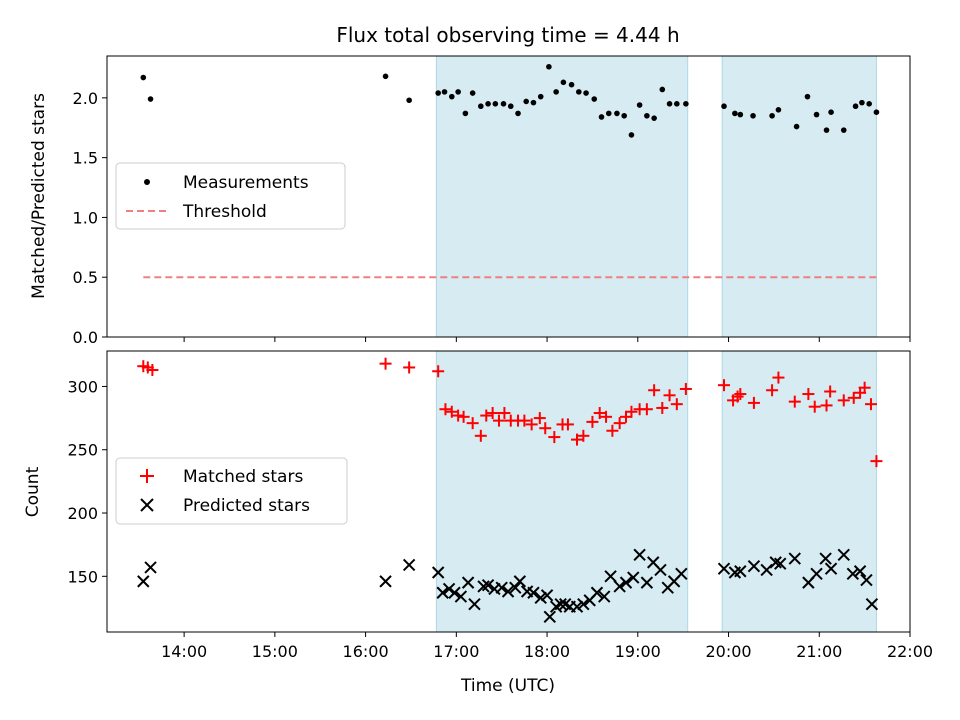 This screenshot has height=720, width=960. Describe the element at coordinates (507, 686) in the screenshot. I see `x-axis-label: Time (UTC)` at that location.